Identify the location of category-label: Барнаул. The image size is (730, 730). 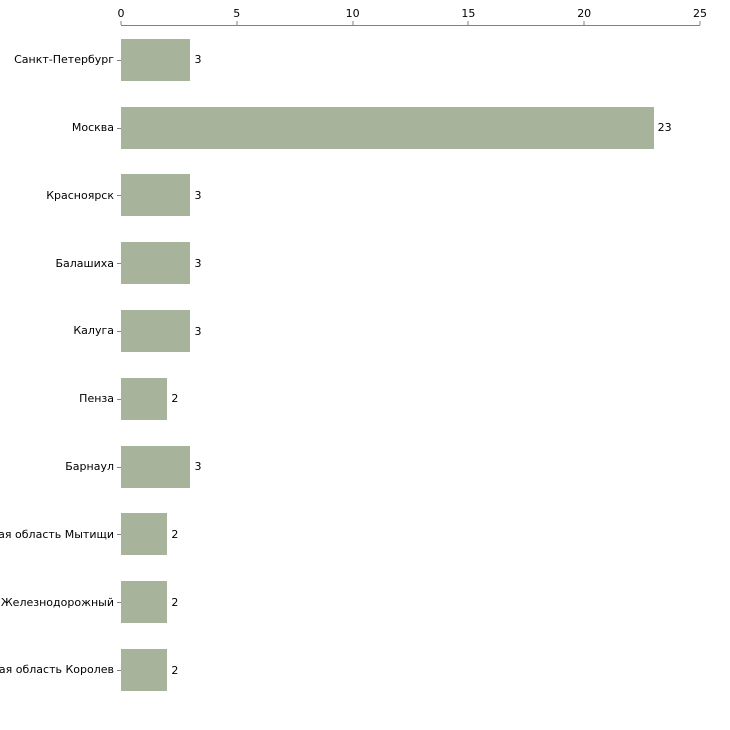
(89, 467).